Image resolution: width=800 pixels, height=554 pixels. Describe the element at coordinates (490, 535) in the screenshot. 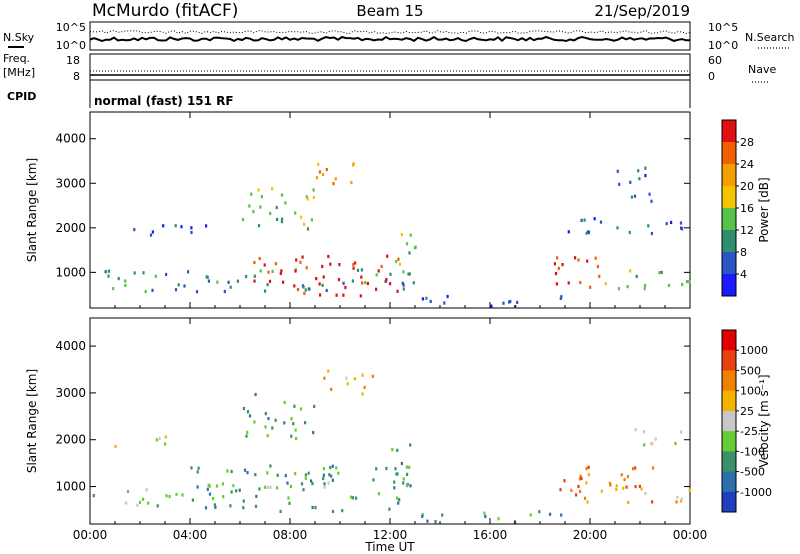

I see `velocity-xtick-label: 16:00` at that location.